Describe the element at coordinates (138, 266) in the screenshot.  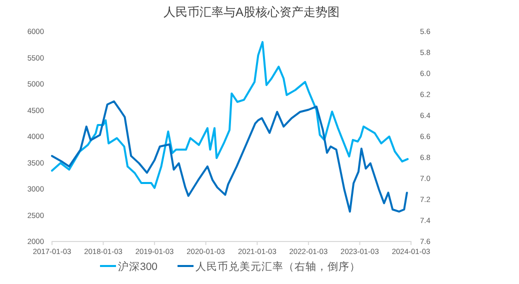
I see `legend-label: 沪深300` at that location.